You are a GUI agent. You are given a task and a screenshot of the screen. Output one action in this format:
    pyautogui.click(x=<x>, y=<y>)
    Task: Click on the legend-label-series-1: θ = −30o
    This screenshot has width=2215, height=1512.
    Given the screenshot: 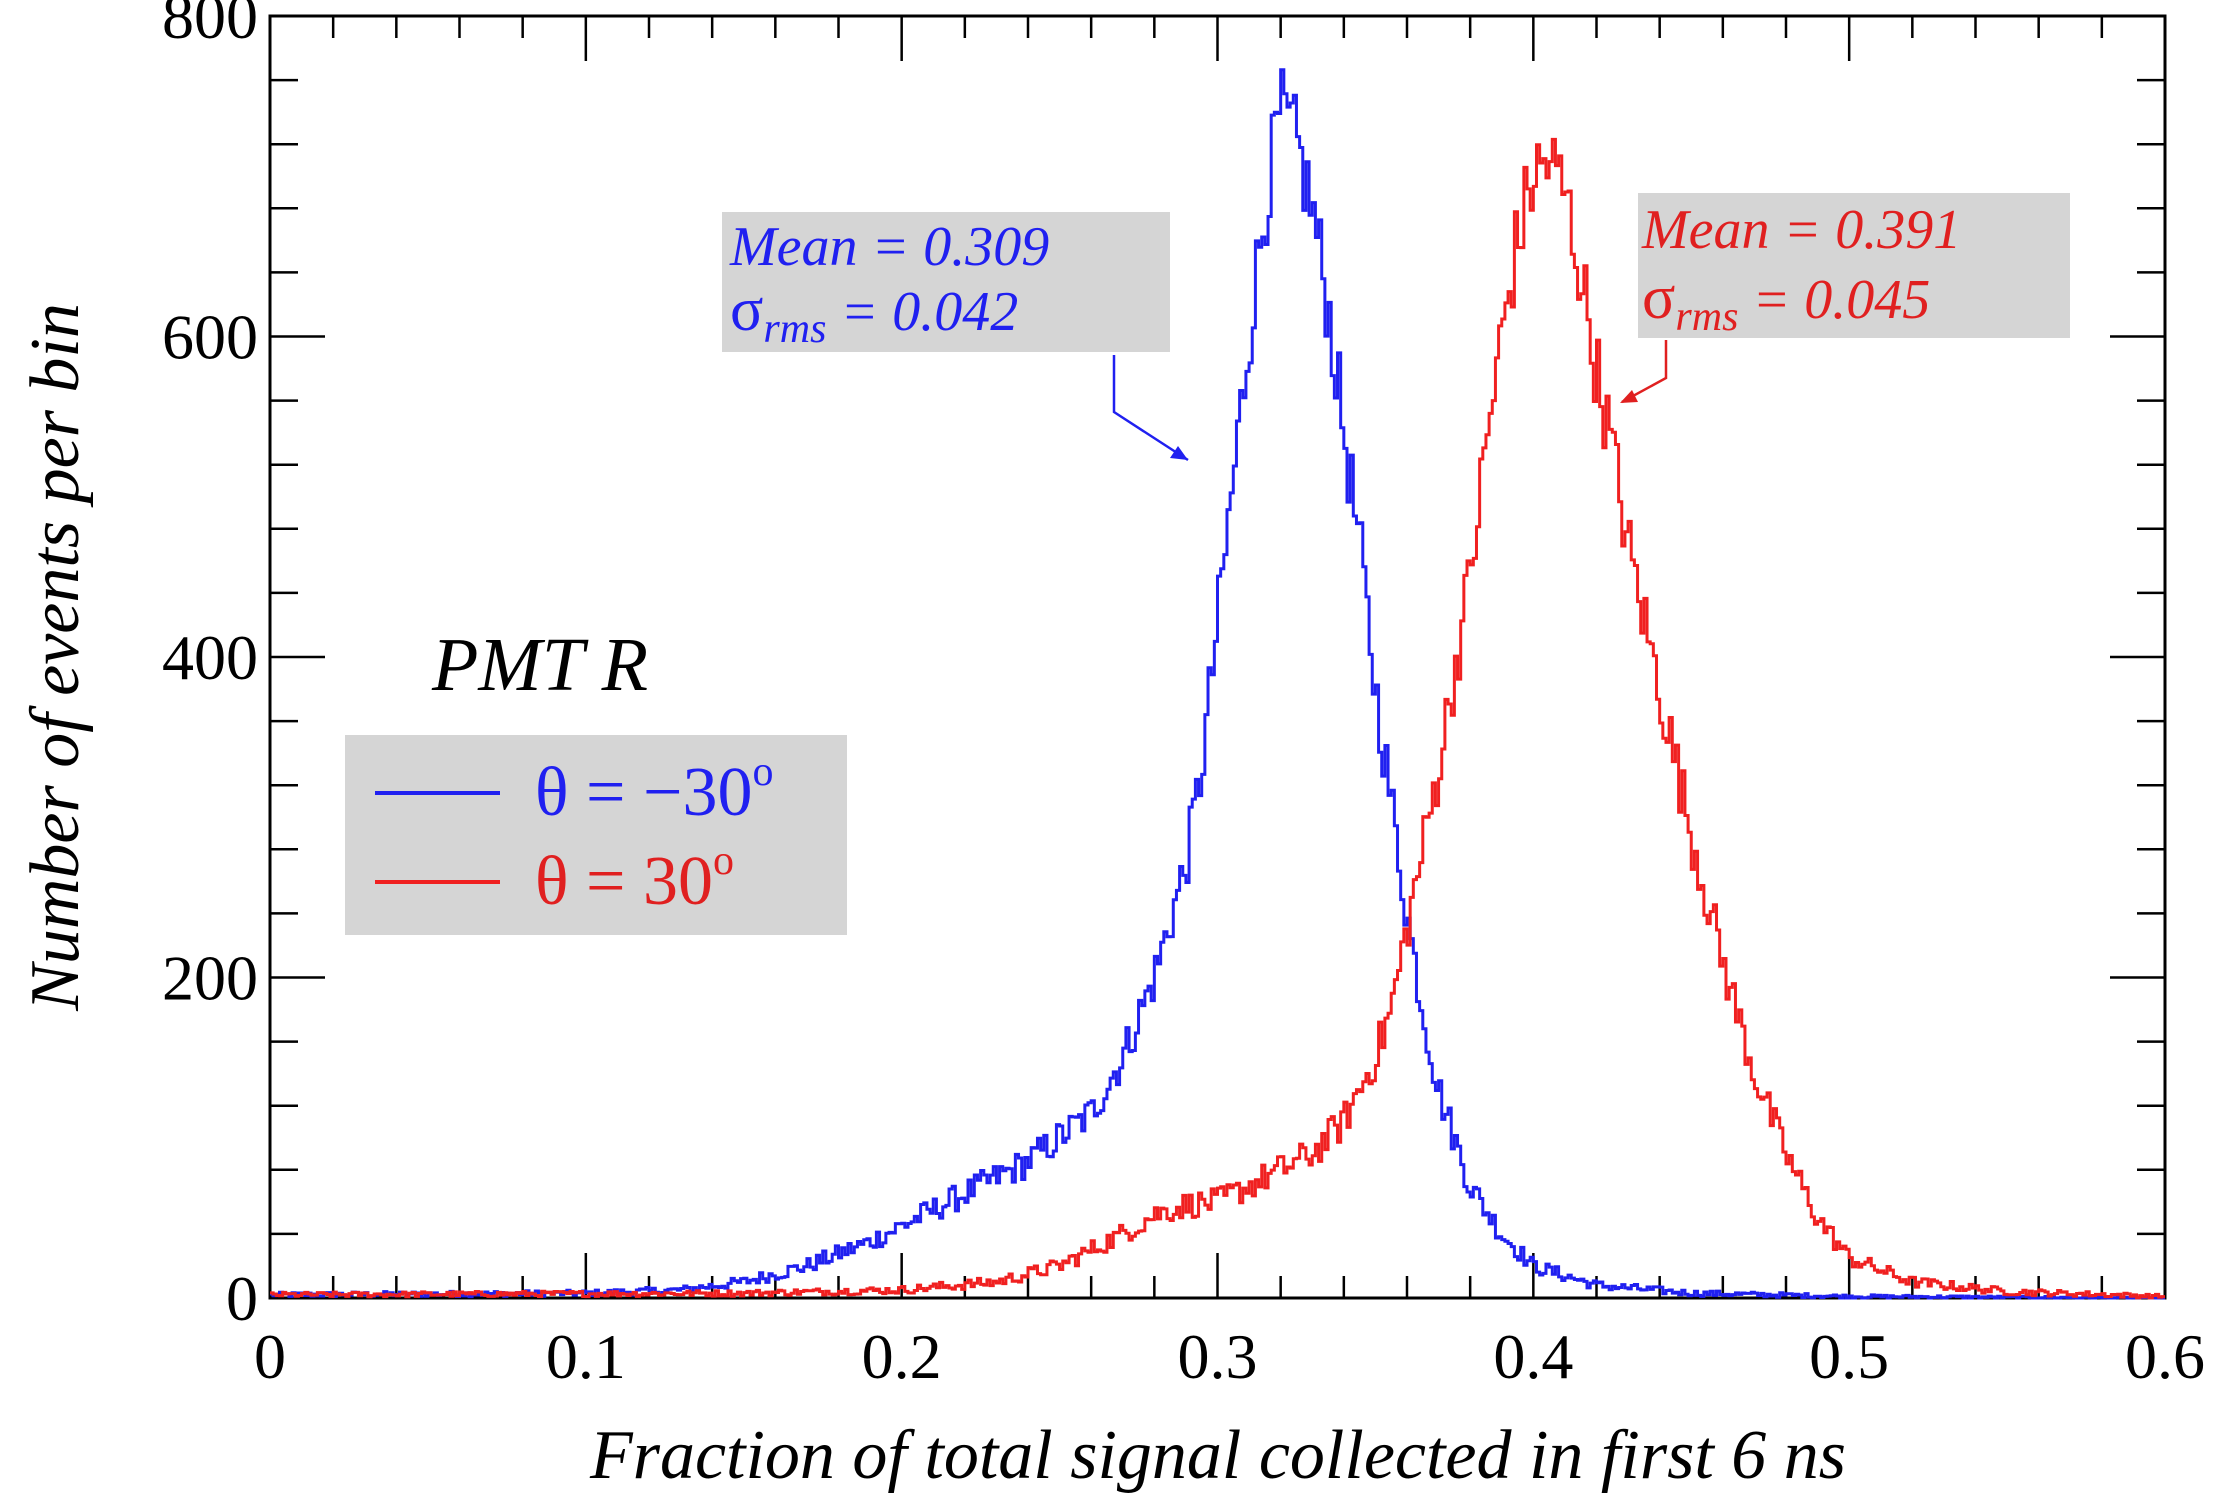 What is the action you would take?
    pyautogui.click(x=654, y=790)
    